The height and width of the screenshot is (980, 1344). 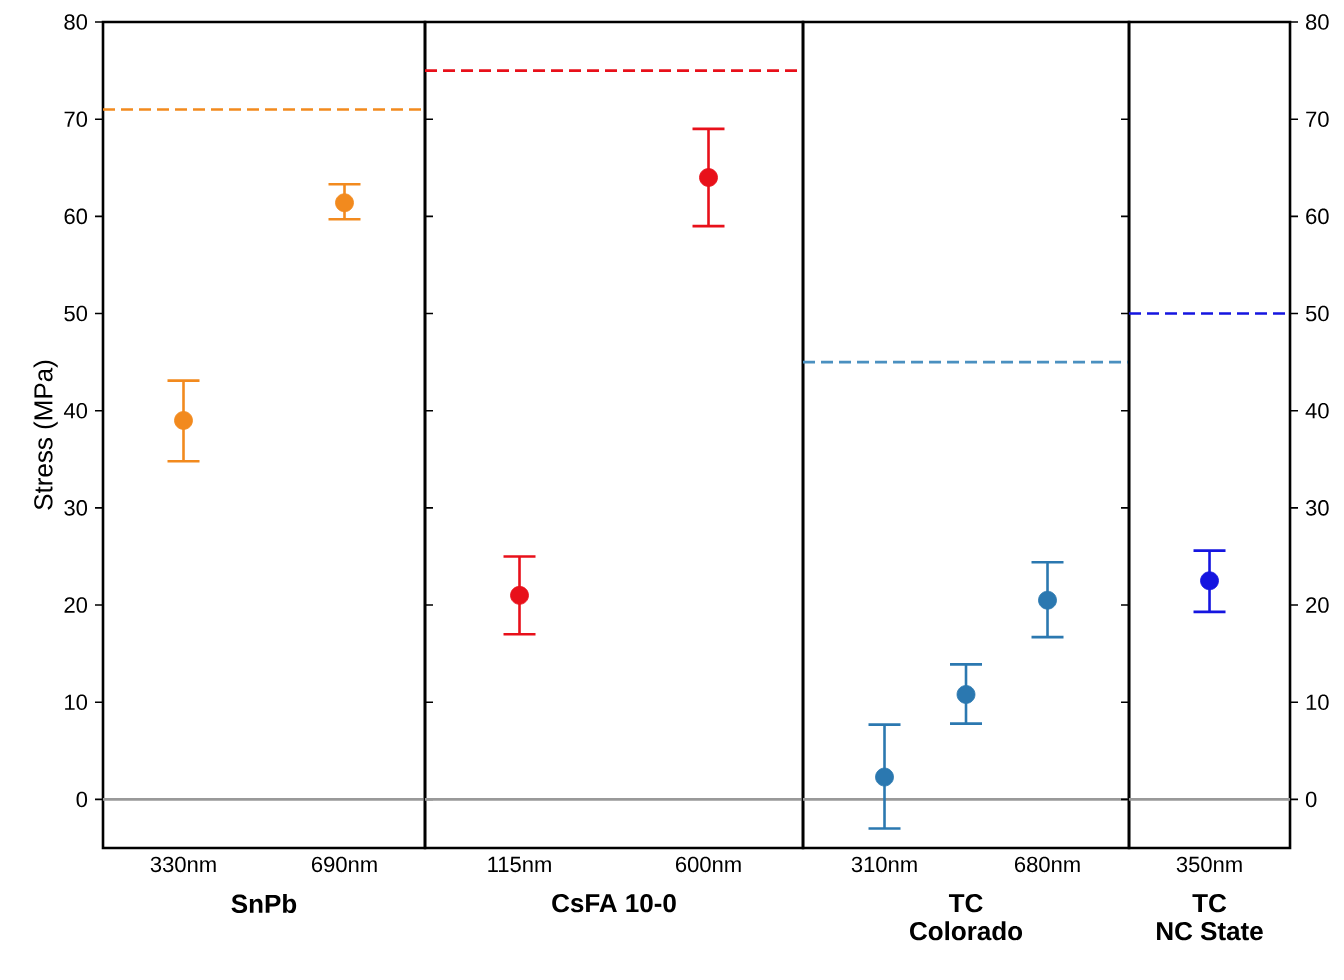 What do you see at coordinates (264, 903) in the screenshot?
I see `x-axis-title: SnPb` at bounding box center [264, 903].